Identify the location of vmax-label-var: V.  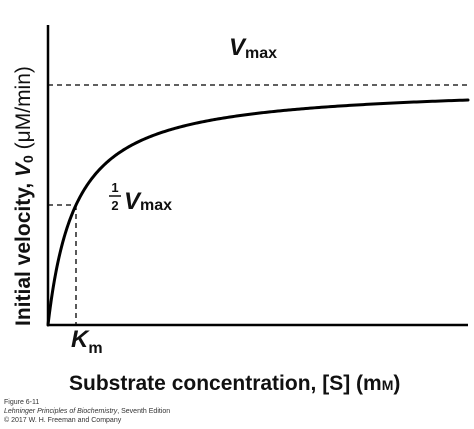
(238, 47).